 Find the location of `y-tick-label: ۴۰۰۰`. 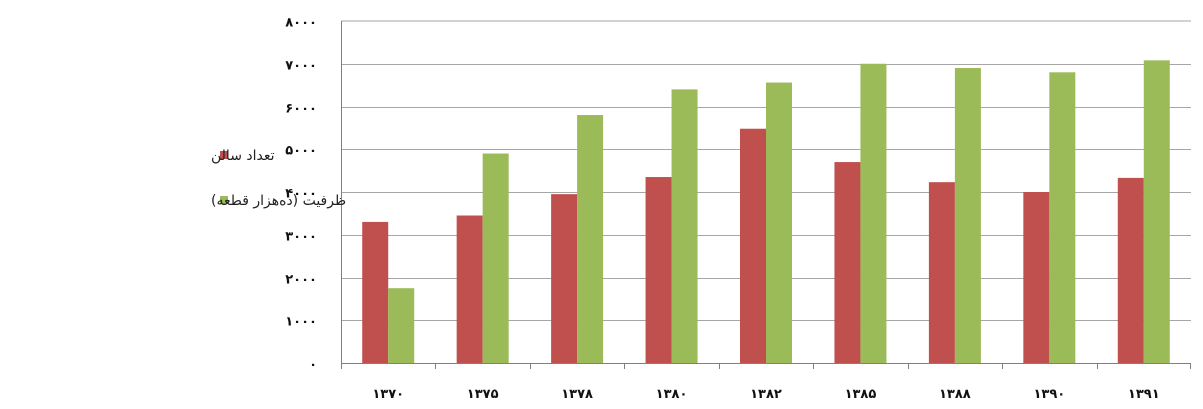

y-tick-label: ۴۰۰۰ is located at coordinates (301, 194).